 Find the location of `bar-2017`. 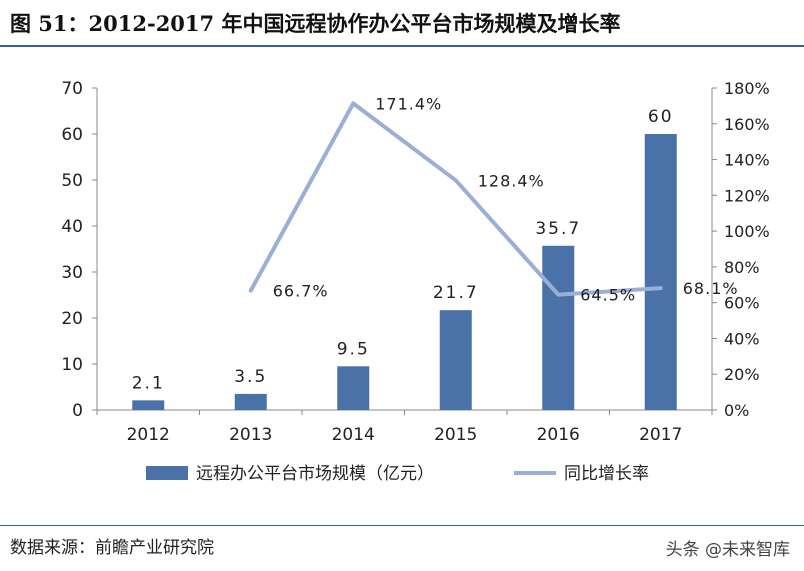

bar-2017 is located at coordinates (660, 272).